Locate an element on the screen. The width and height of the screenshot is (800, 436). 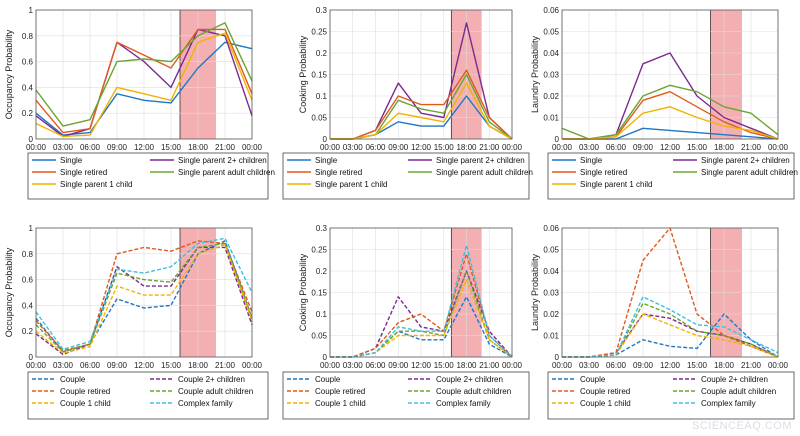
y-tick-label: 0.04 is located at coordinates (551, 271).